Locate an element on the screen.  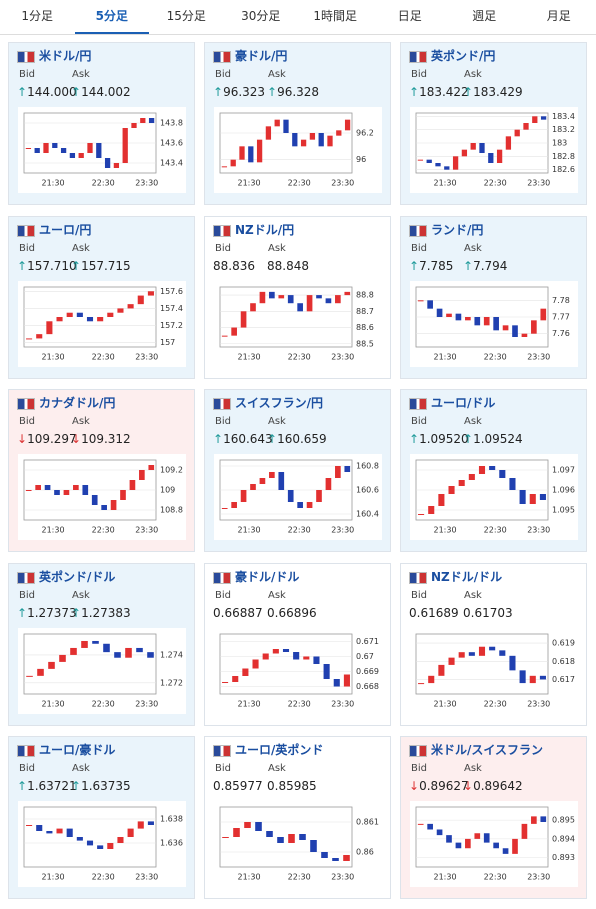
mini-chart: 88.5 88.6 88.7 88.8 21:30 22:30 23:30 is located at coordinates (298, 323).